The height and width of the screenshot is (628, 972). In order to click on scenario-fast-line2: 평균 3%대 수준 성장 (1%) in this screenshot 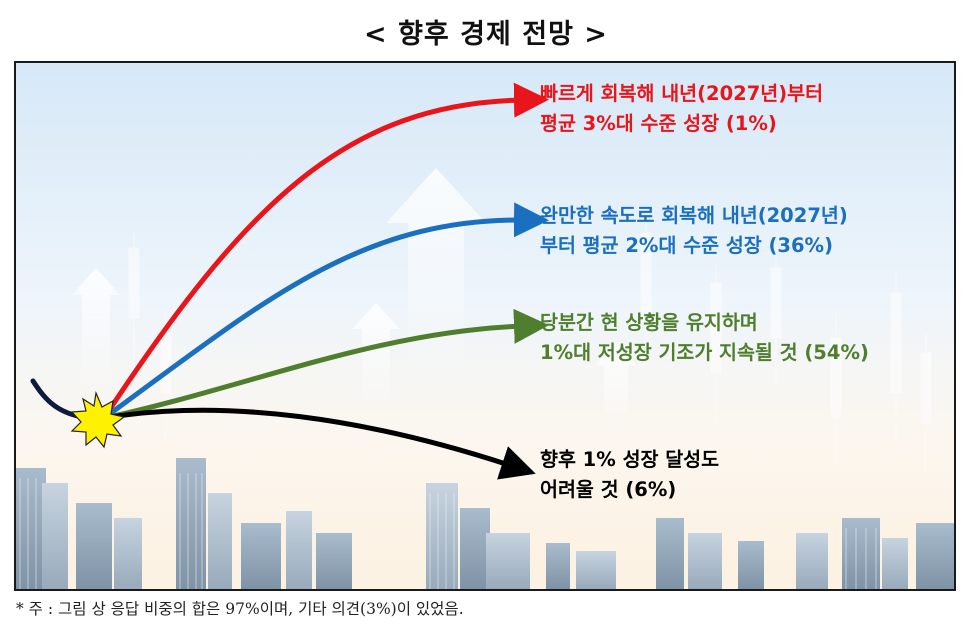, I will do `click(658, 123)`.